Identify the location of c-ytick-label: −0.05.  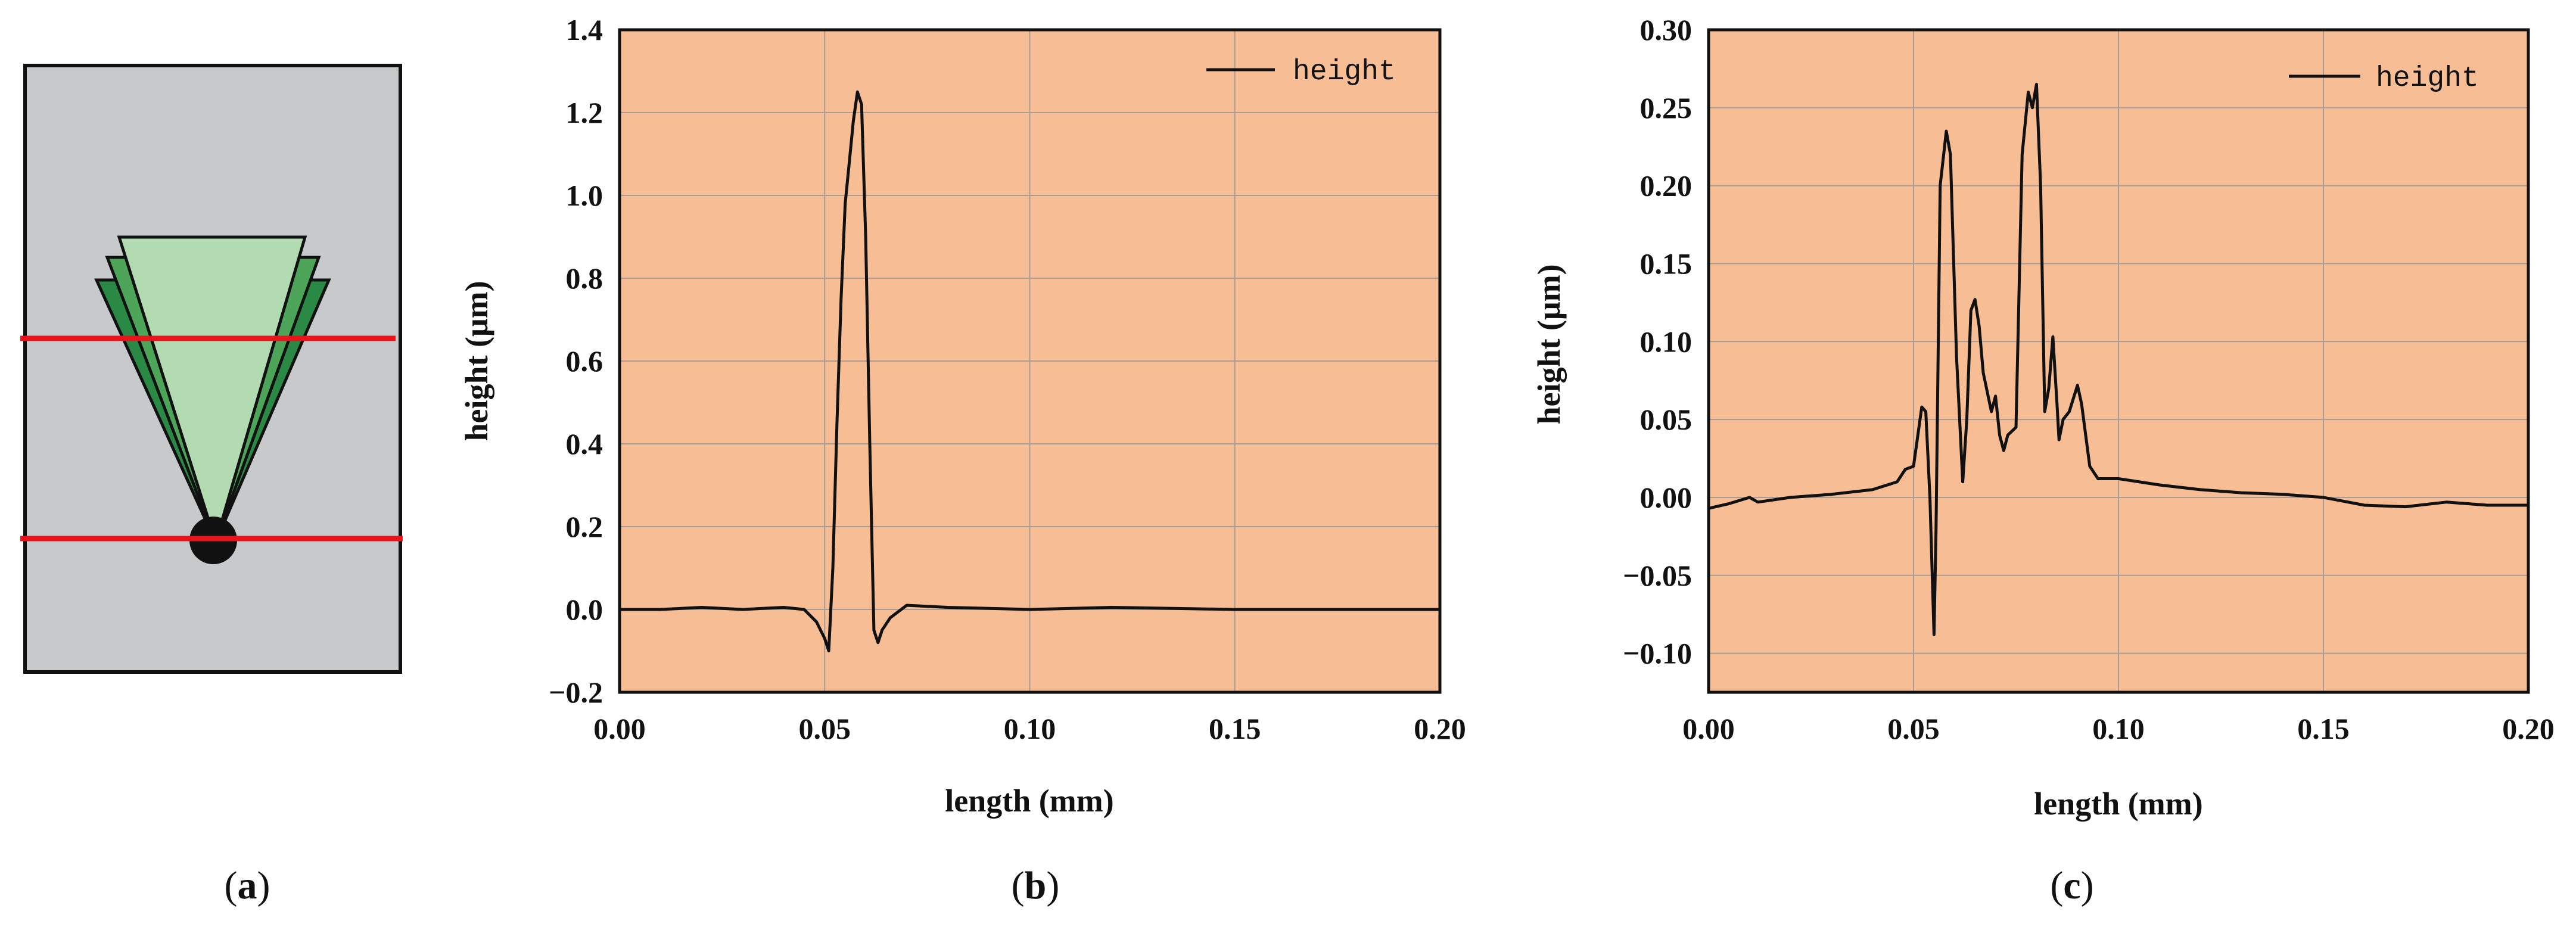
(1657, 575).